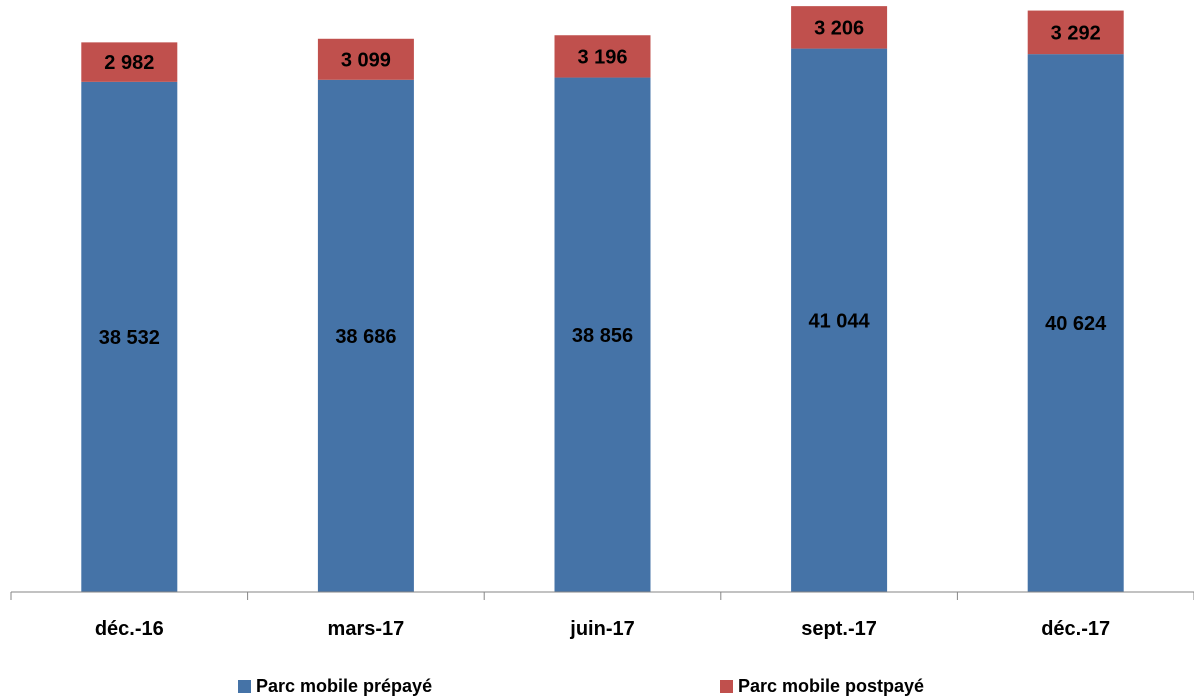 This screenshot has width=1194, height=700. What do you see at coordinates (344, 686) in the screenshot?
I see `legend-label-prepaye: Parc mobile prépayé` at bounding box center [344, 686].